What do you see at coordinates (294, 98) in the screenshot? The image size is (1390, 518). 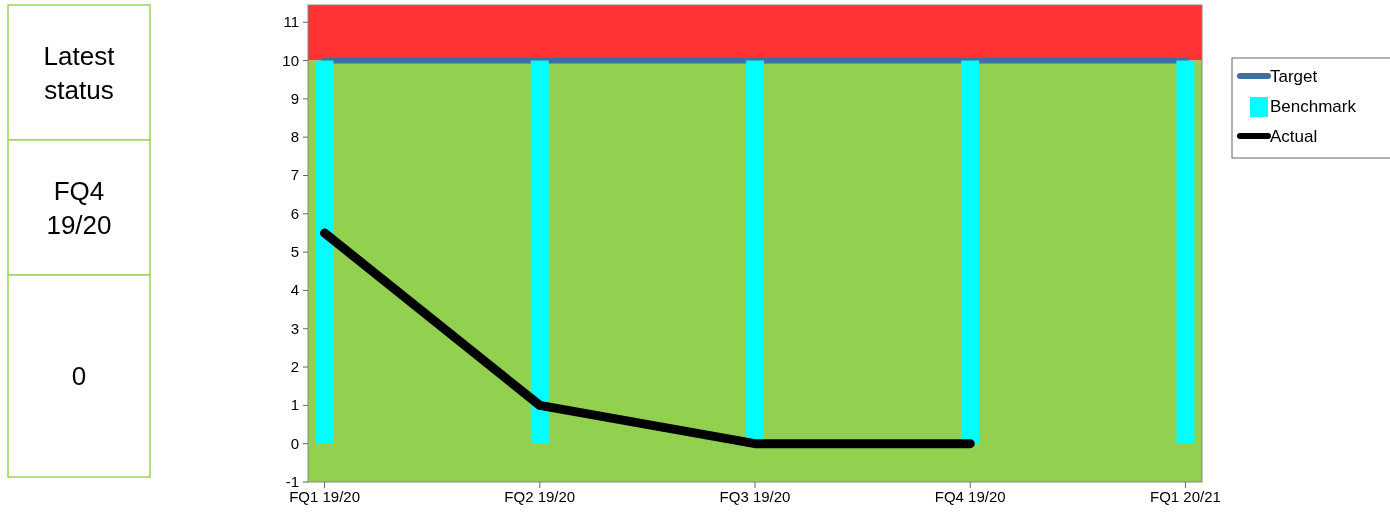 I see `y-tick-label: 9` at bounding box center [294, 98].